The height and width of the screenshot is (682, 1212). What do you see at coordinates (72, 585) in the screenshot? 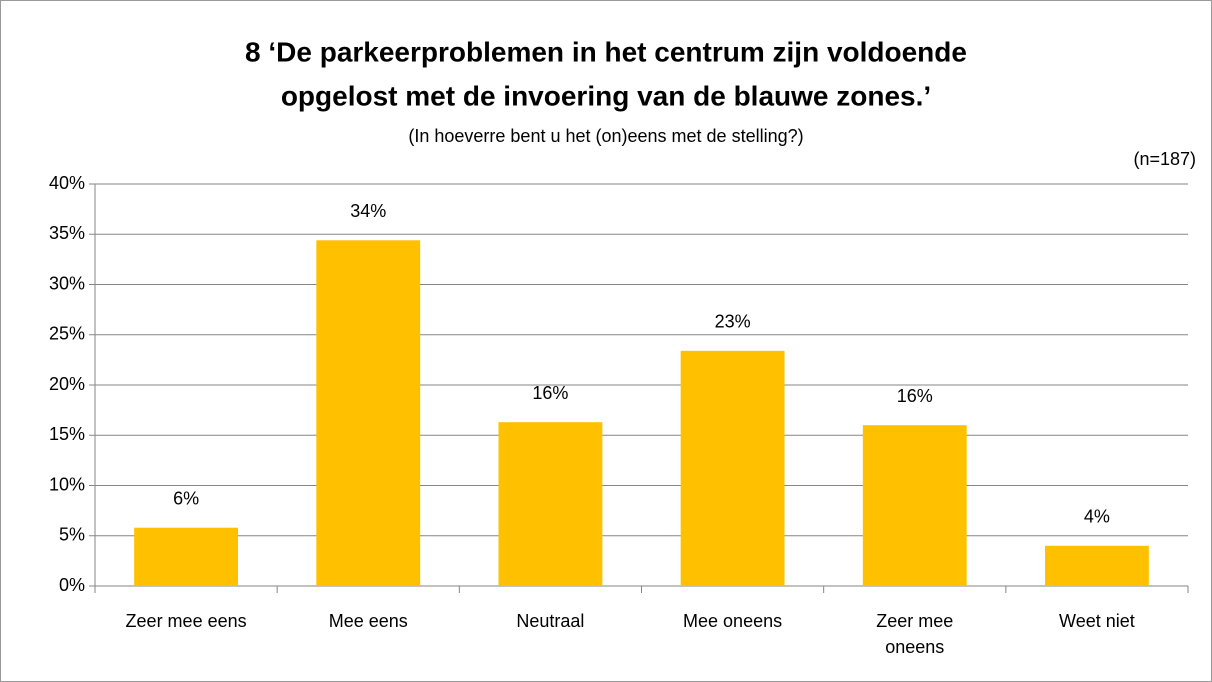
I see `y-tick-label: 0%` at bounding box center [72, 585].